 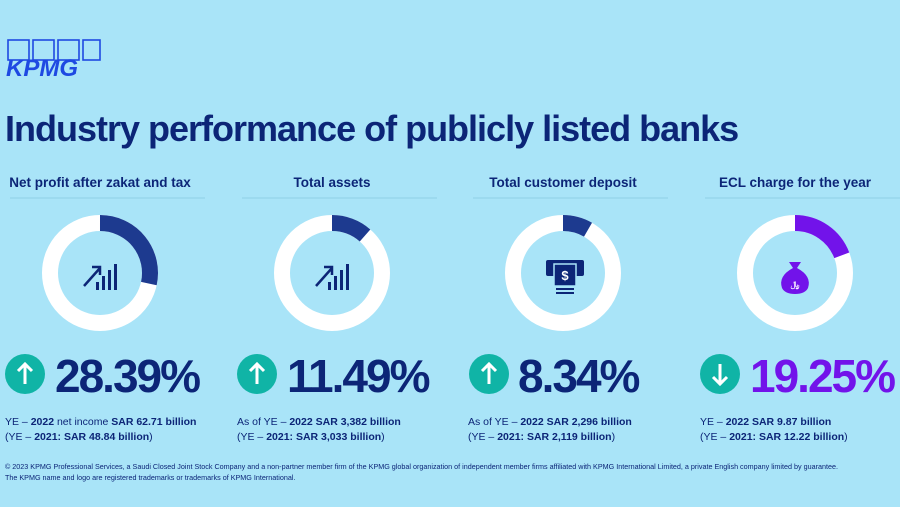 What do you see at coordinates (795, 285) in the screenshot?
I see `svg-text: ﷼` at bounding box center [795, 285].